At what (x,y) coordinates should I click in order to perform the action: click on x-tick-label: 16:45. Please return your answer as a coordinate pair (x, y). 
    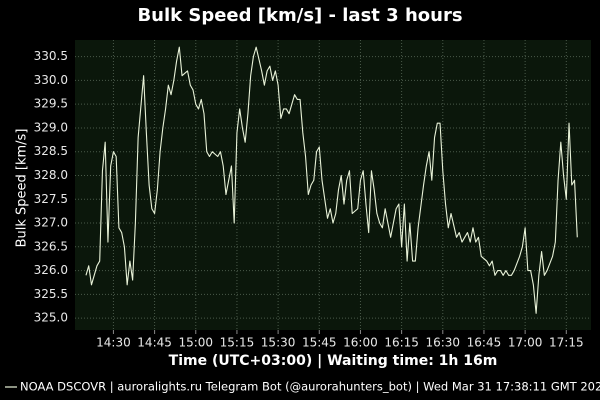
    Looking at the image, I should click on (484, 343).